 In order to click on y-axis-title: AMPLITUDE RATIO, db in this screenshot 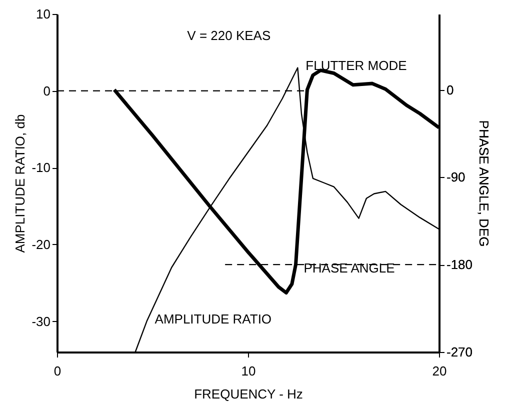, I will do `click(20, 183)`.